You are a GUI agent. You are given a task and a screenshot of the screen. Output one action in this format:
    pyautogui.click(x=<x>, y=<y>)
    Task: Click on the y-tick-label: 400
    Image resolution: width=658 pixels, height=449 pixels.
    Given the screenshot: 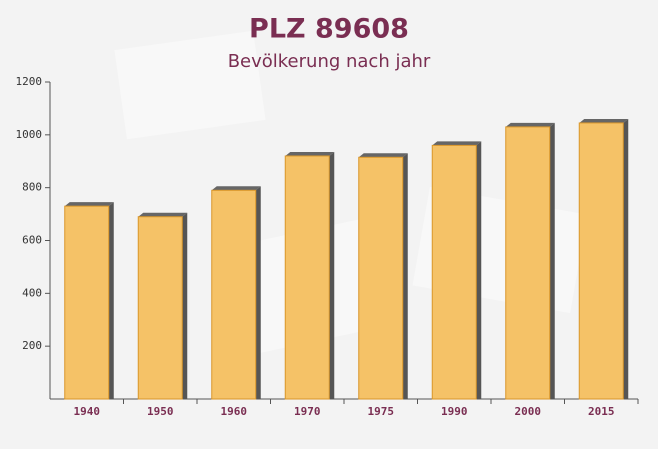 What is the action you would take?
    pyautogui.click(x=32, y=292)
    